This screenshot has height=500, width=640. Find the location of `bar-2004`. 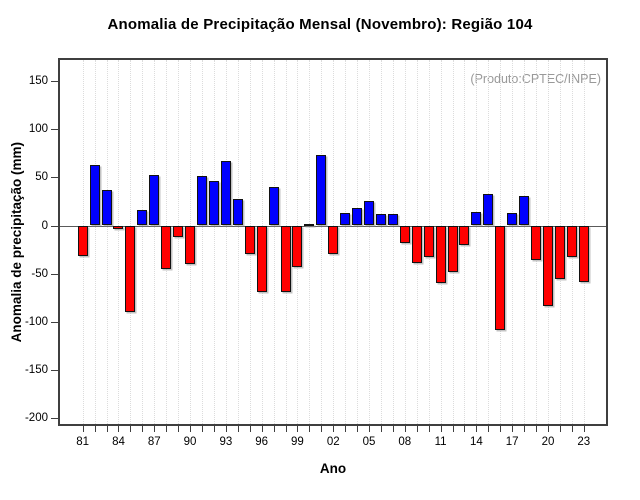

bar-2004 is located at coordinates (357, 217).